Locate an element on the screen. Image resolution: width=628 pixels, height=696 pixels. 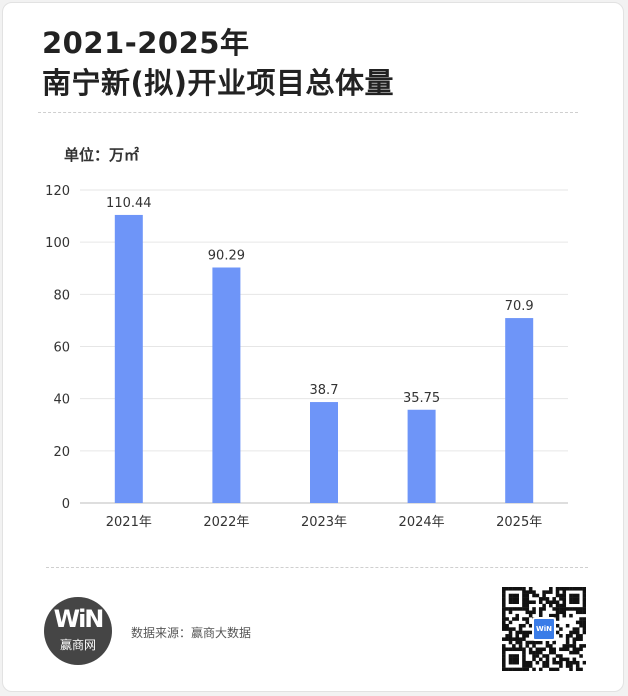
data-label: 38.7 is located at coordinates (324, 390).